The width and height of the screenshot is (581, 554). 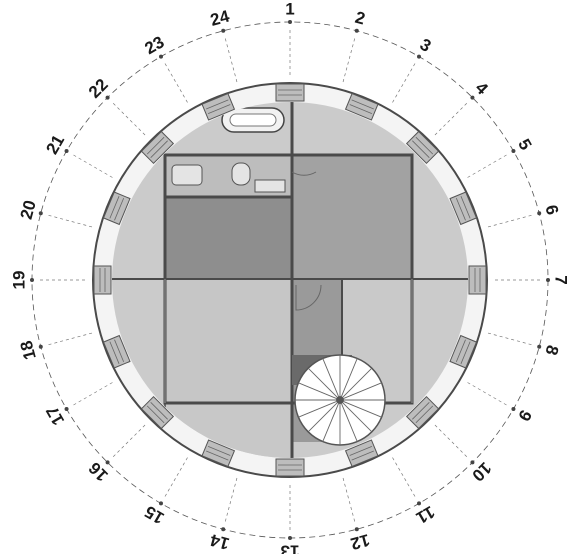 What do you see at coordinates (18, 280) in the screenshot?
I see `segment-label-19: 19` at bounding box center [18, 280].